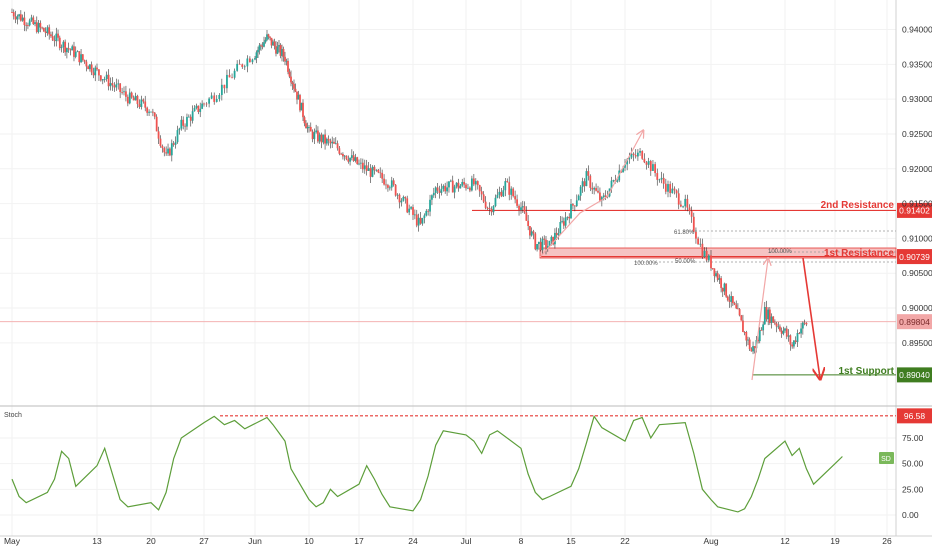  I want to click on stoch-badge: SD, so click(886, 458).